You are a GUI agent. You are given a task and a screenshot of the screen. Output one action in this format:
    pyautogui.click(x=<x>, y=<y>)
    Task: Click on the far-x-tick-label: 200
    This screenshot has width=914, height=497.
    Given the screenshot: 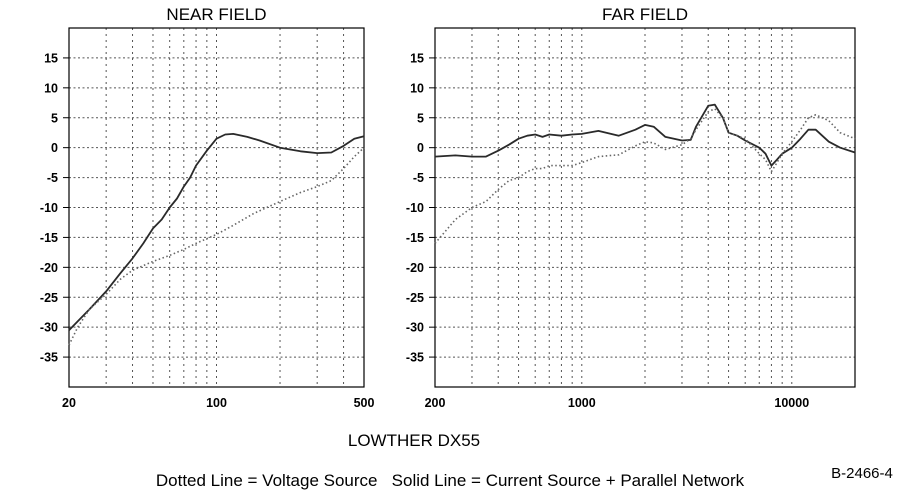 What is the action you would take?
    pyautogui.click(x=435, y=403)
    